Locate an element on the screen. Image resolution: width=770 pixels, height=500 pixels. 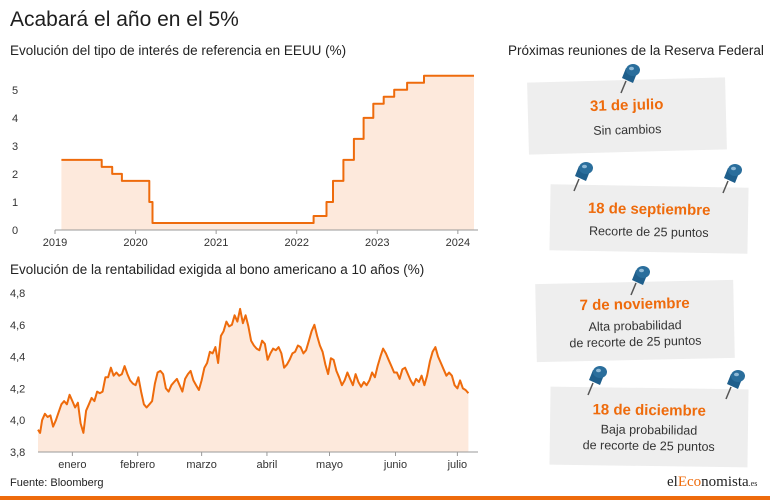
y-tick-label: 4,4 is located at coordinates (17, 358).